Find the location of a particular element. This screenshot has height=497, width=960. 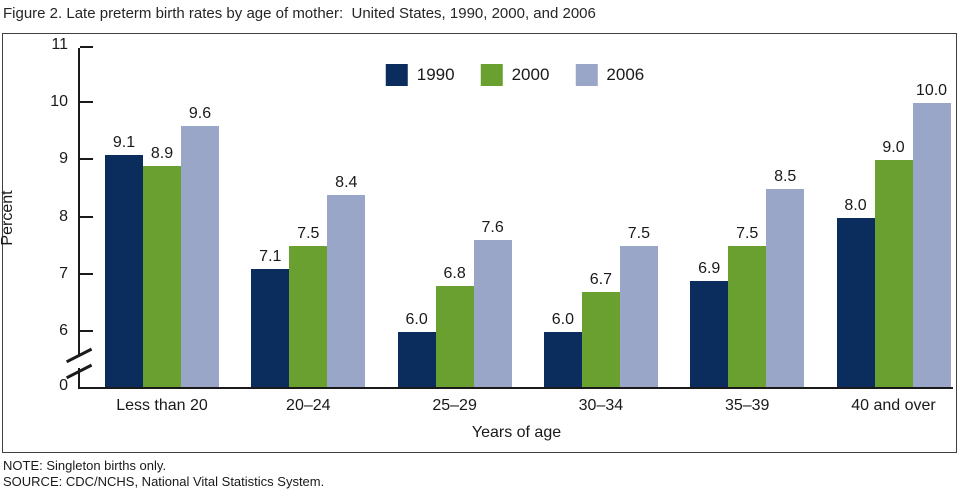

bar-value-2000-2: 7.5 is located at coordinates (308, 234).